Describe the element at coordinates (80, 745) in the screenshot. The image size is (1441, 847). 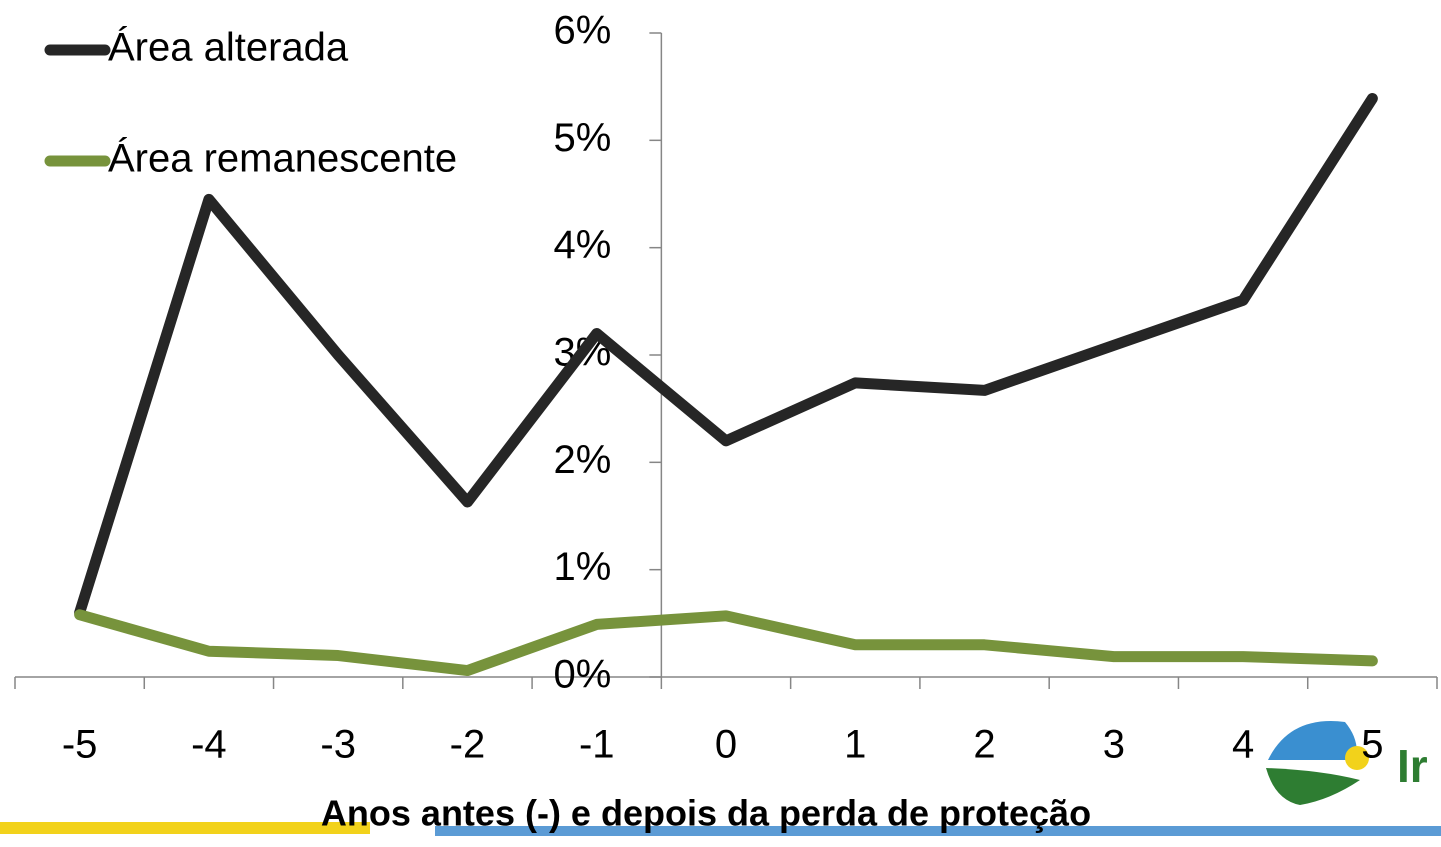
I see `x-tick-label: -5` at that location.